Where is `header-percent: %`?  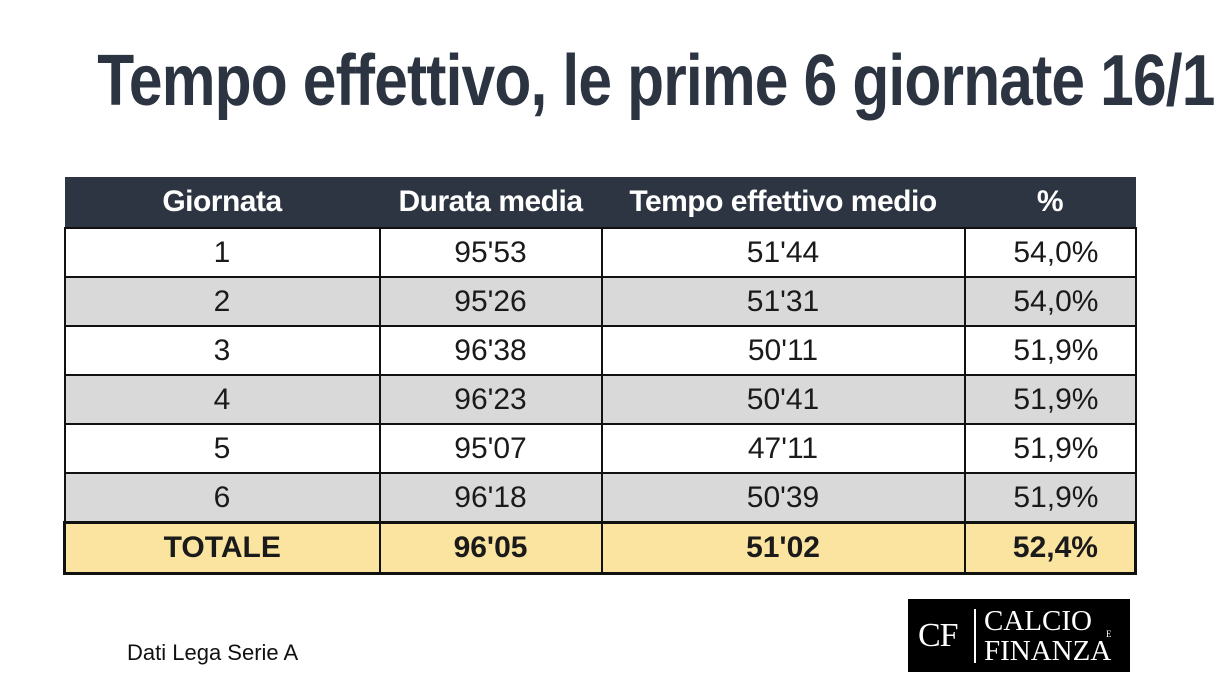
header-percent: % is located at coordinates (1050, 202).